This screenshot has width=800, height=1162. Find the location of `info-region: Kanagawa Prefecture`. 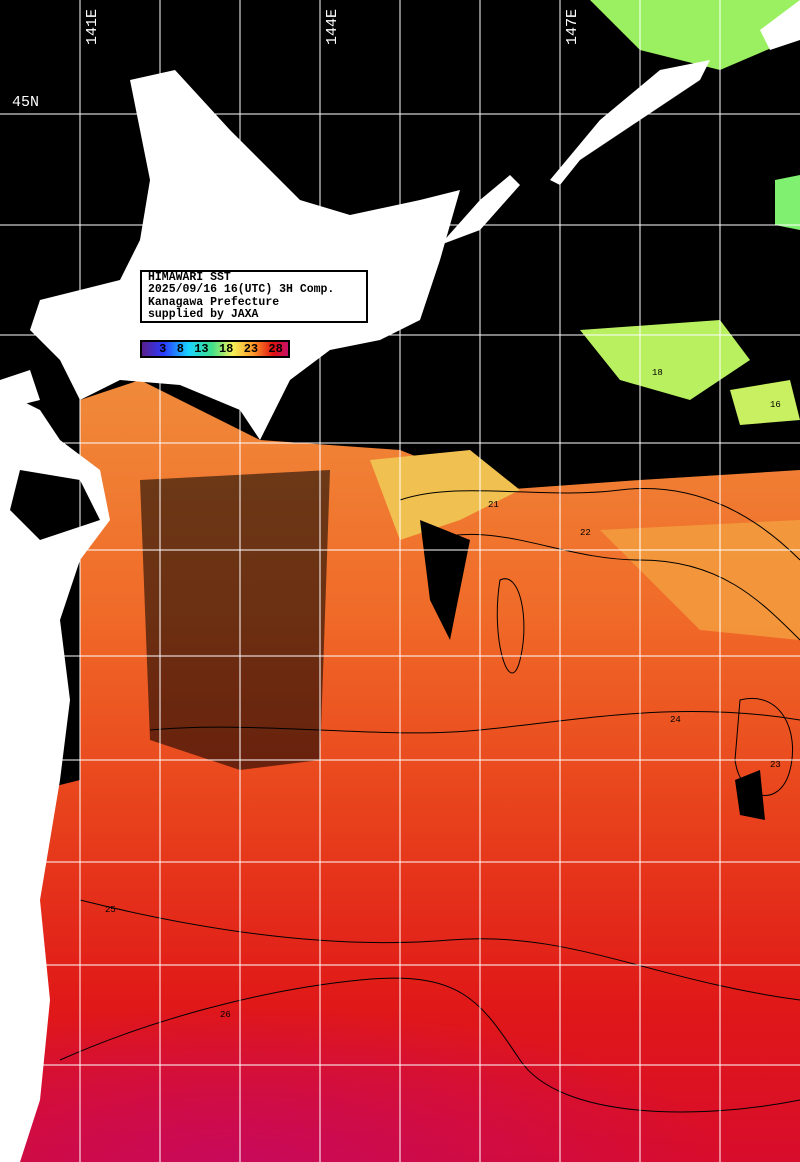

info-region: Kanagawa Prefecture is located at coordinates (214, 302).